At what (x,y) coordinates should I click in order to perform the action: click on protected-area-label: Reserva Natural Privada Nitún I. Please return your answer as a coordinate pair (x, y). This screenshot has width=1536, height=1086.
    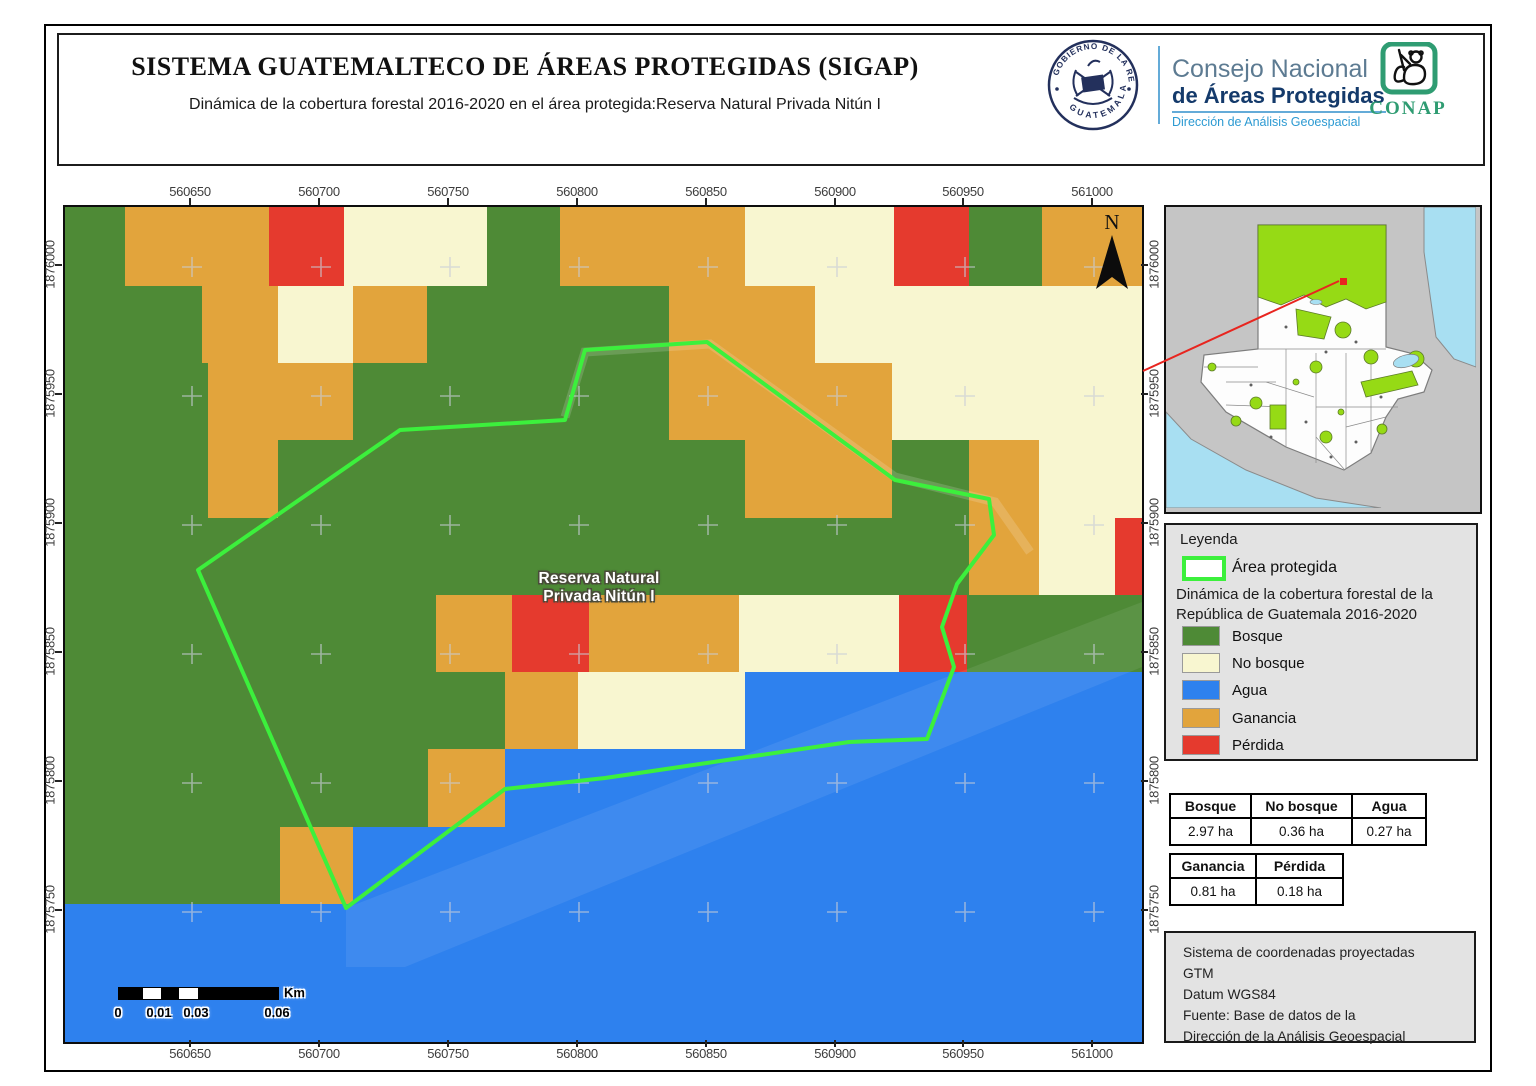
    Looking at the image, I should click on (599, 587).